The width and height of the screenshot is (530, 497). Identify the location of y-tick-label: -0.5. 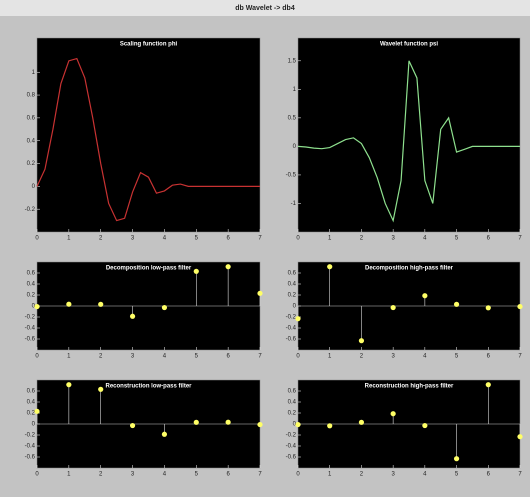
(291, 176).